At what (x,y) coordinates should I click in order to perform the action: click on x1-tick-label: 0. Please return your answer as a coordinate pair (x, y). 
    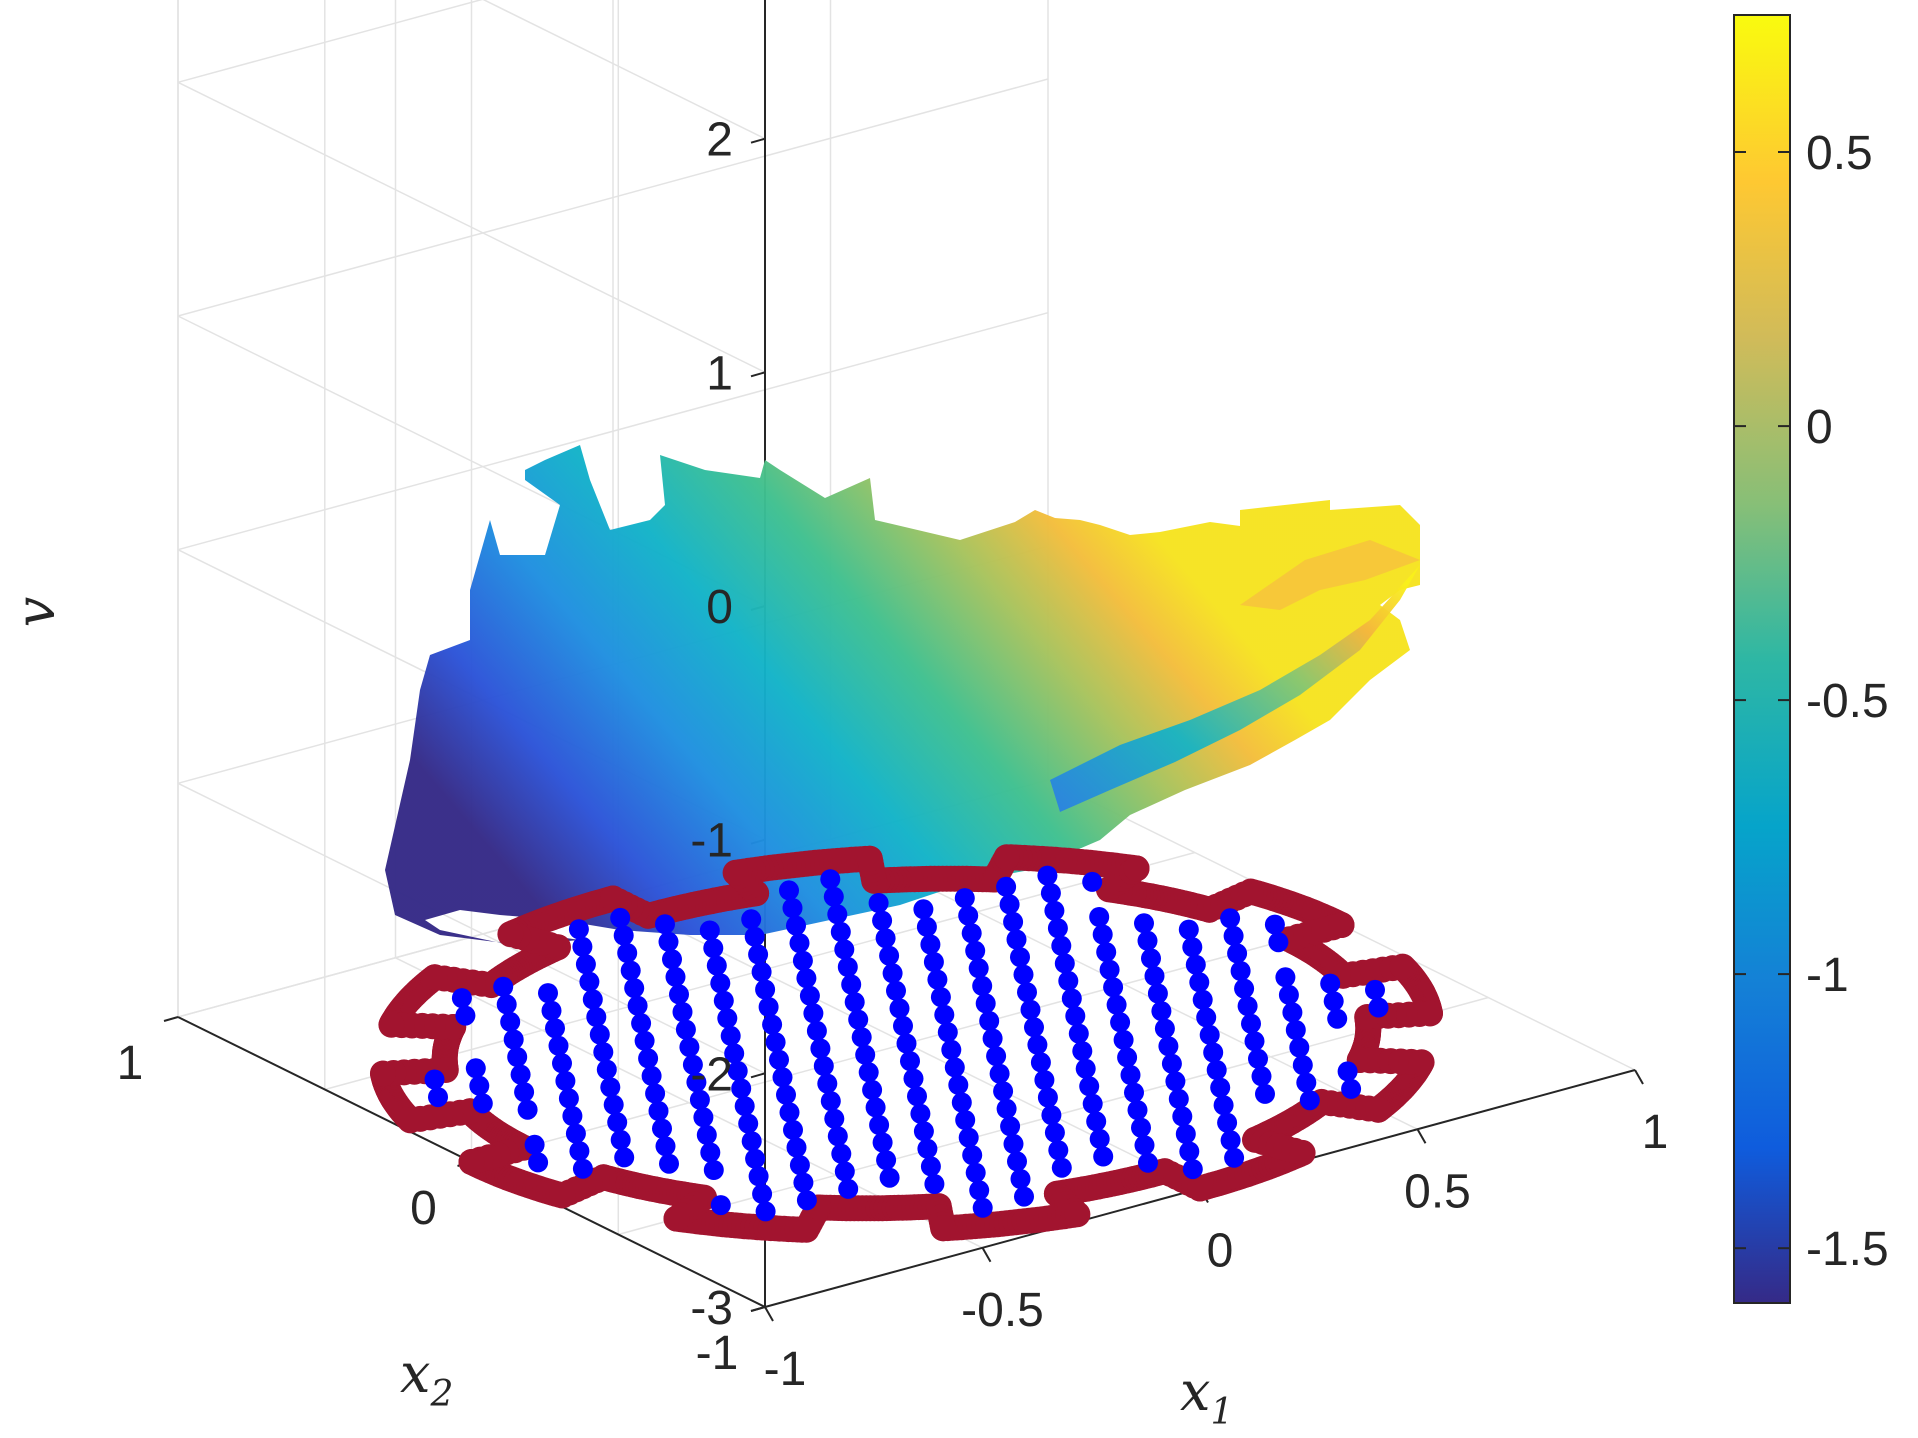
    Looking at the image, I should click on (1220, 1251).